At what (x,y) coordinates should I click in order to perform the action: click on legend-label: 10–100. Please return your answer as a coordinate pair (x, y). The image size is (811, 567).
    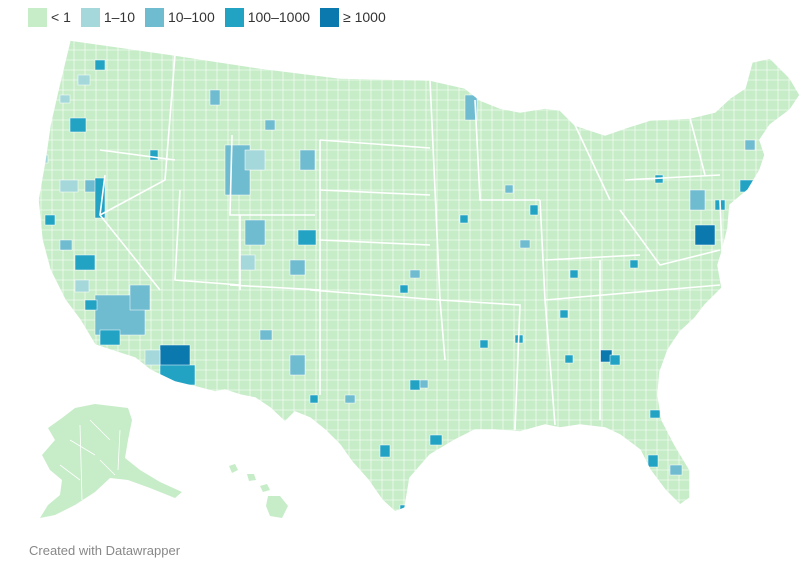
    Looking at the image, I should click on (191, 17).